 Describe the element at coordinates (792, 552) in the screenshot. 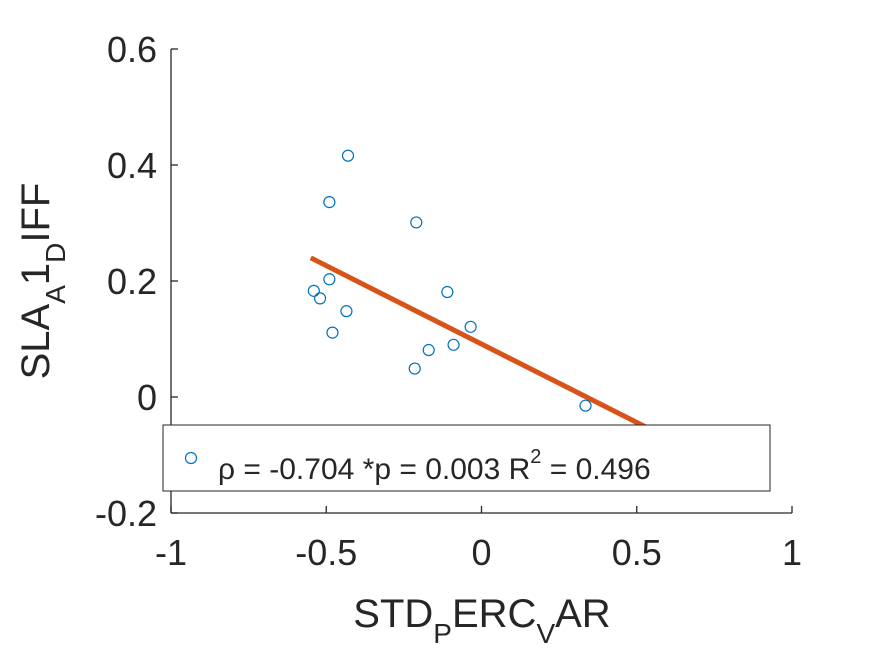

I see `x-tick-label: 1` at that location.